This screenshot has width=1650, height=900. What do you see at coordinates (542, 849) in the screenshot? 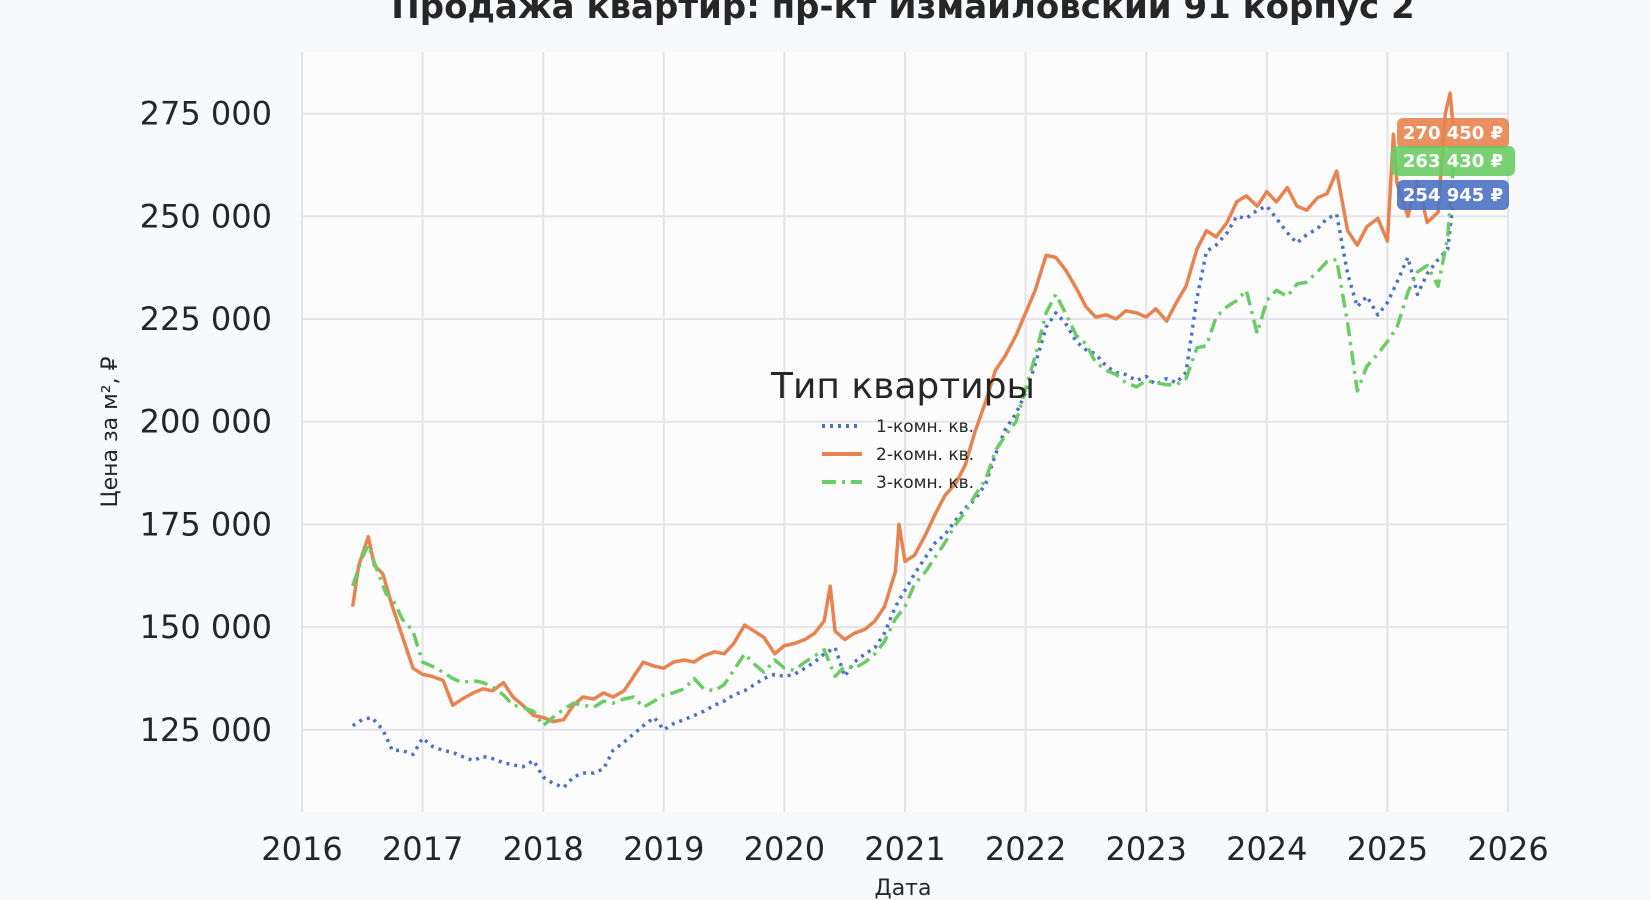
I see `x-tick-label: 2018` at bounding box center [542, 849].